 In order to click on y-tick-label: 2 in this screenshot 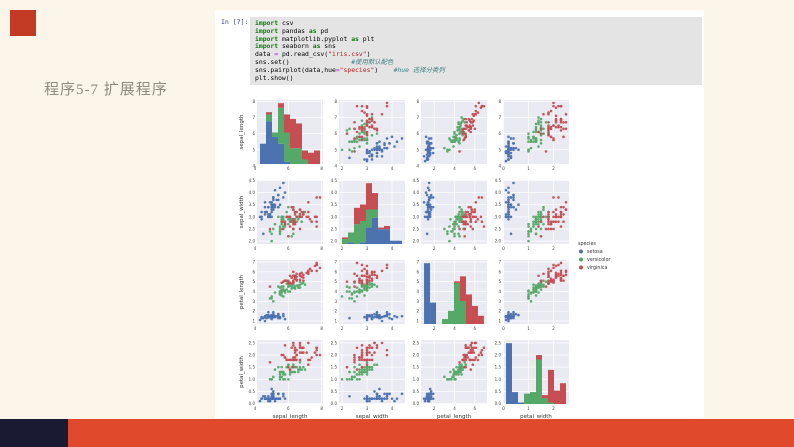, I will do `click(253, 311)`.